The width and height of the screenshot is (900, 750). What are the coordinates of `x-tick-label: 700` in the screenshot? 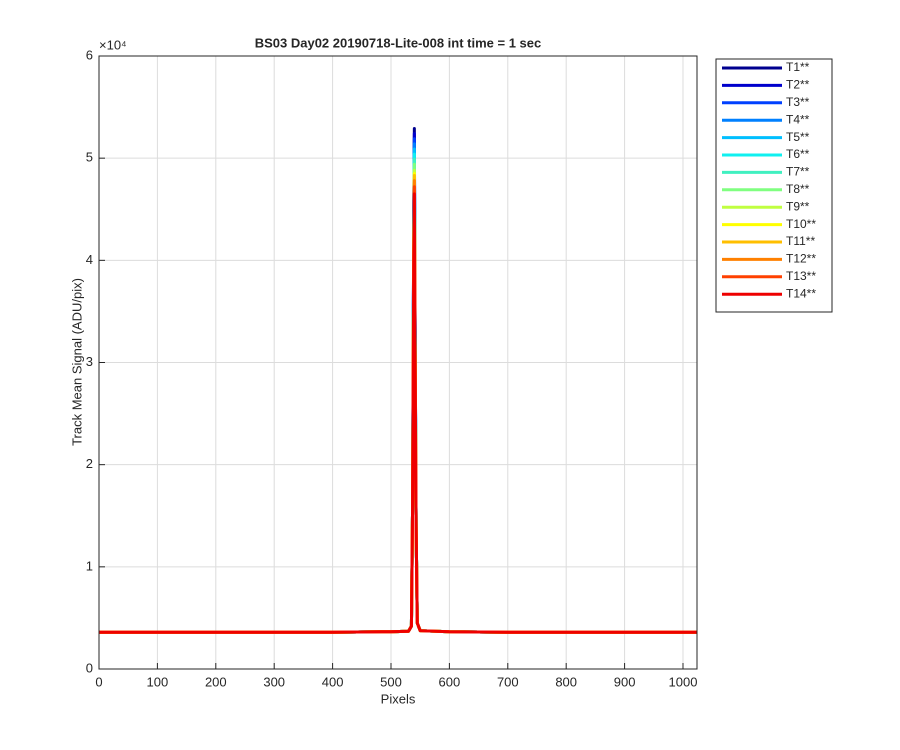 It's located at (508, 681).